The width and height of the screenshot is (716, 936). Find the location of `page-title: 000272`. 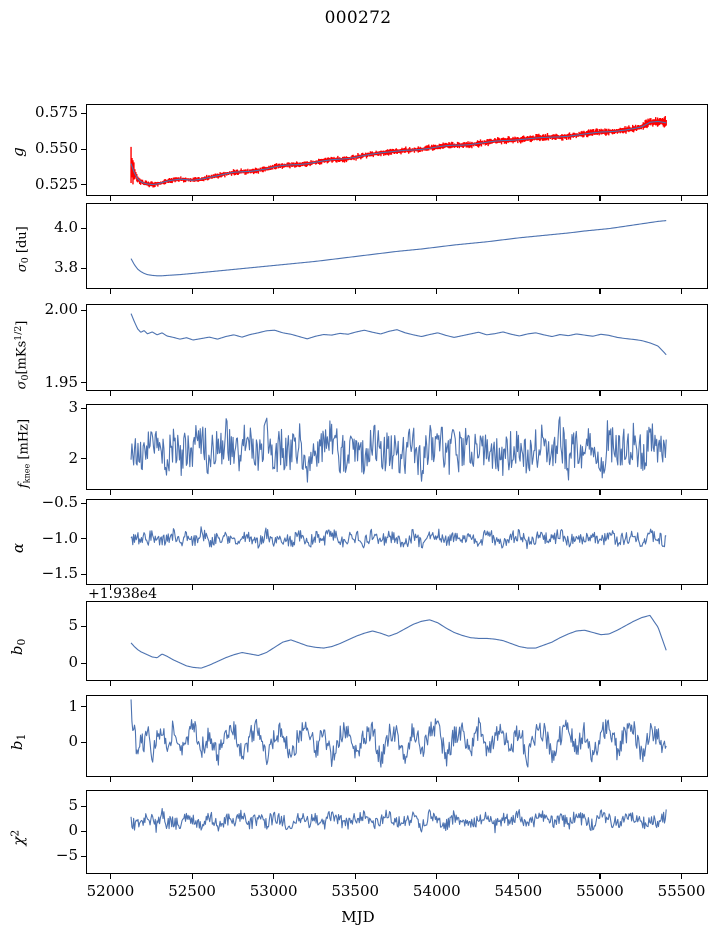

page-title: 000272 is located at coordinates (358, 18).